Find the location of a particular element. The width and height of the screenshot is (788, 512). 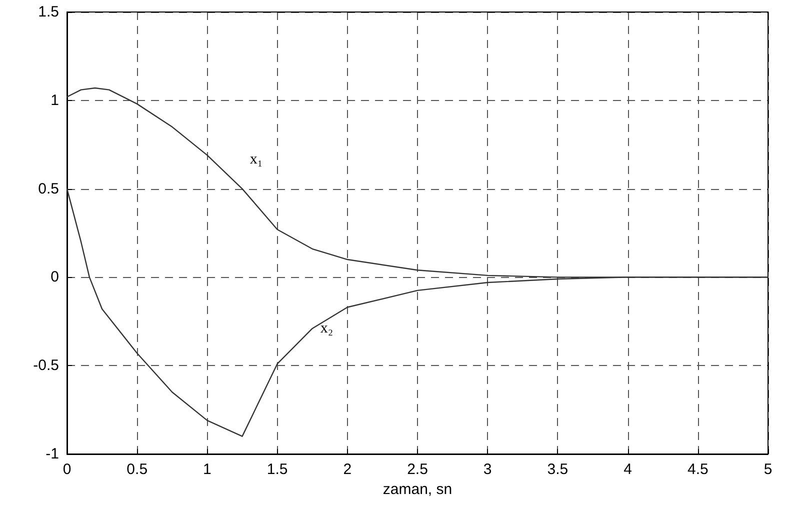

x-tick-label: 1 is located at coordinates (207, 469).